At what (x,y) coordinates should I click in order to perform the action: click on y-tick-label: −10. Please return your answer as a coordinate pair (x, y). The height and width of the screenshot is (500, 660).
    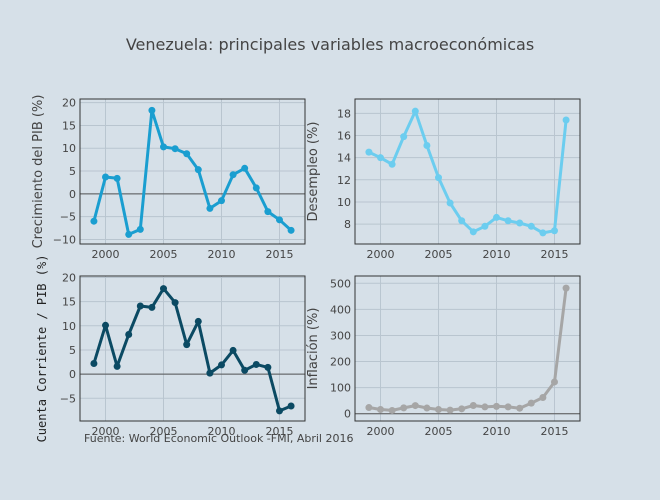
    Looking at the image, I should click on (64, 239).